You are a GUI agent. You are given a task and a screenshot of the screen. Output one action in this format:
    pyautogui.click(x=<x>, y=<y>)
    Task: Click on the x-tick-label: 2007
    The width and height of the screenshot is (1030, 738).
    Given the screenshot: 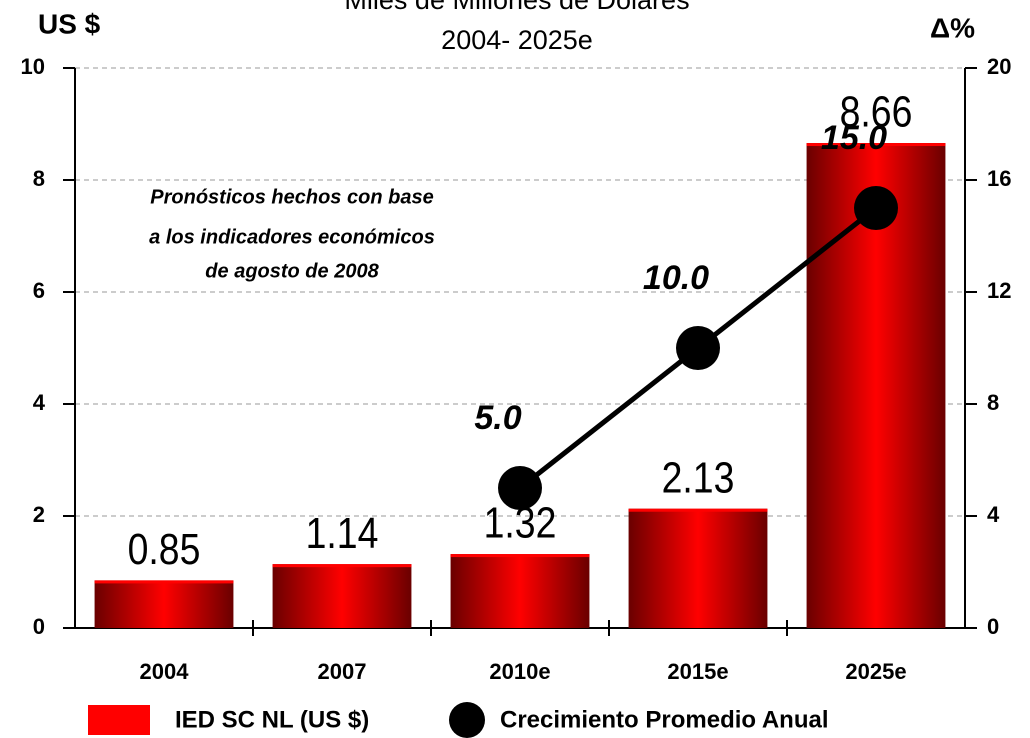 What is the action you would take?
    pyautogui.click(x=342, y=671)
    